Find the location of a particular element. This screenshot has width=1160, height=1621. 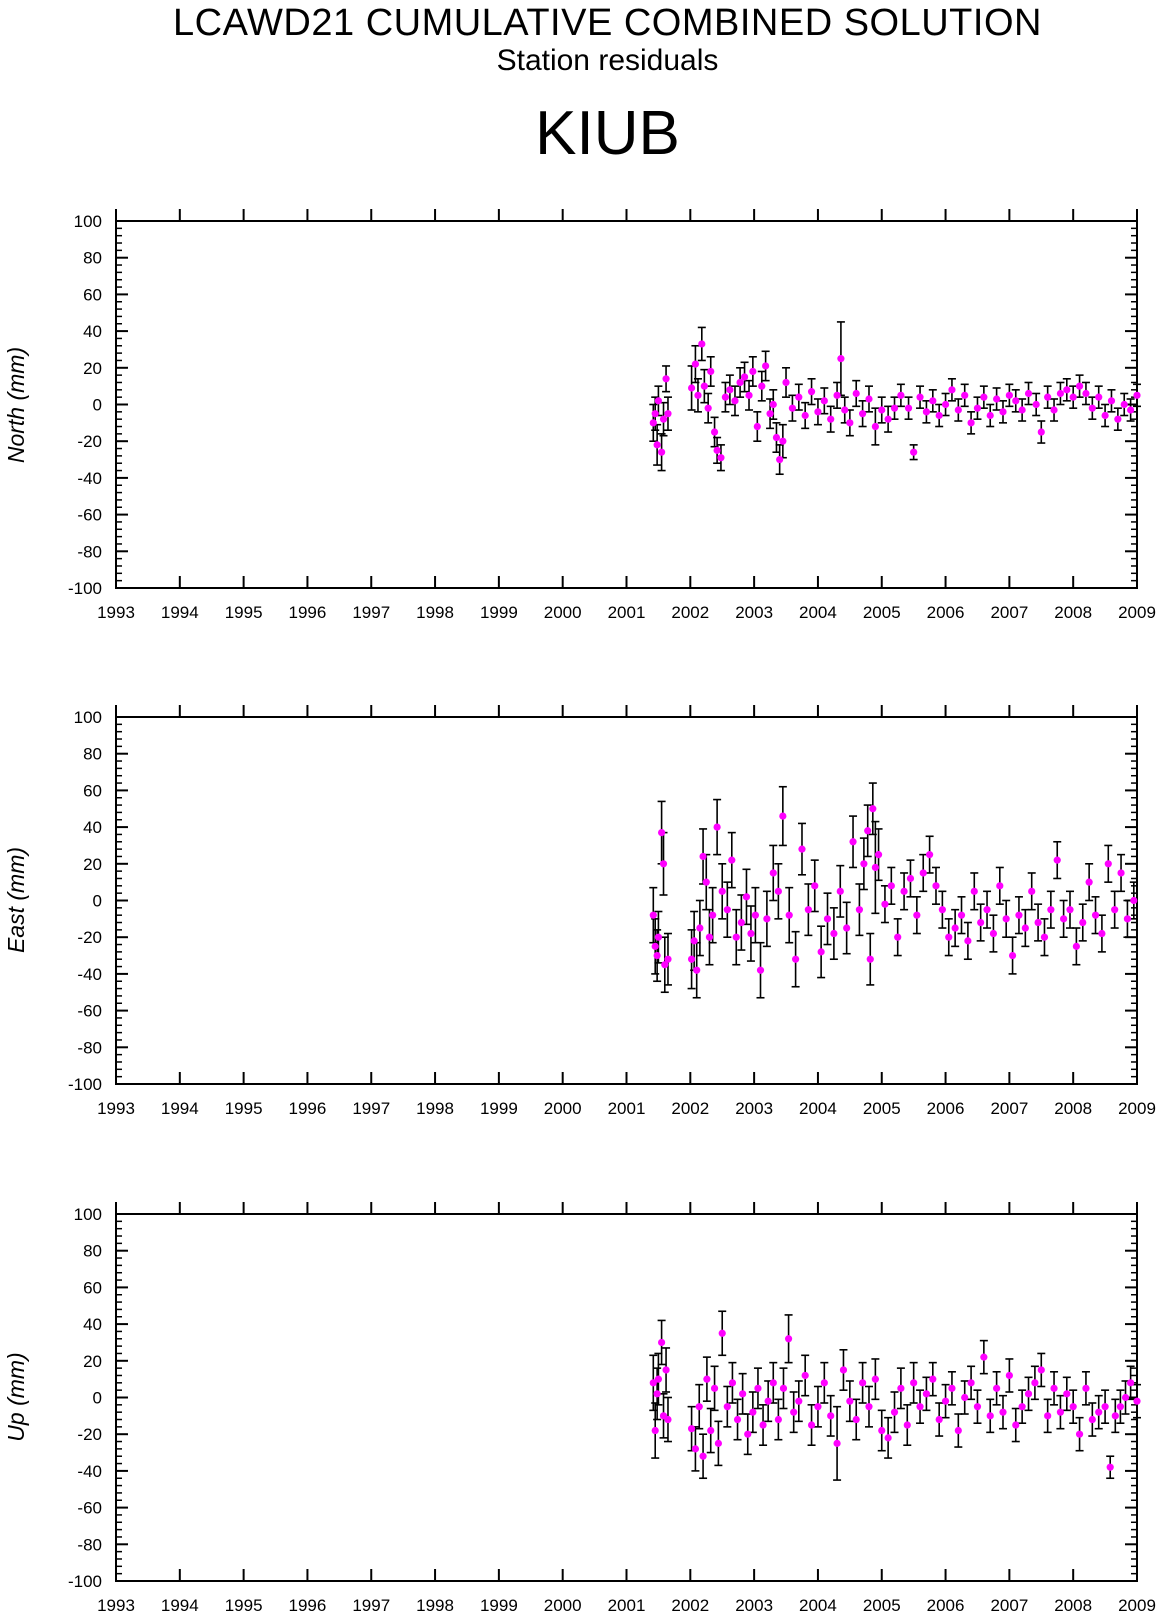

x-tick-label: 1996 is located at coordinates (308, 1605).